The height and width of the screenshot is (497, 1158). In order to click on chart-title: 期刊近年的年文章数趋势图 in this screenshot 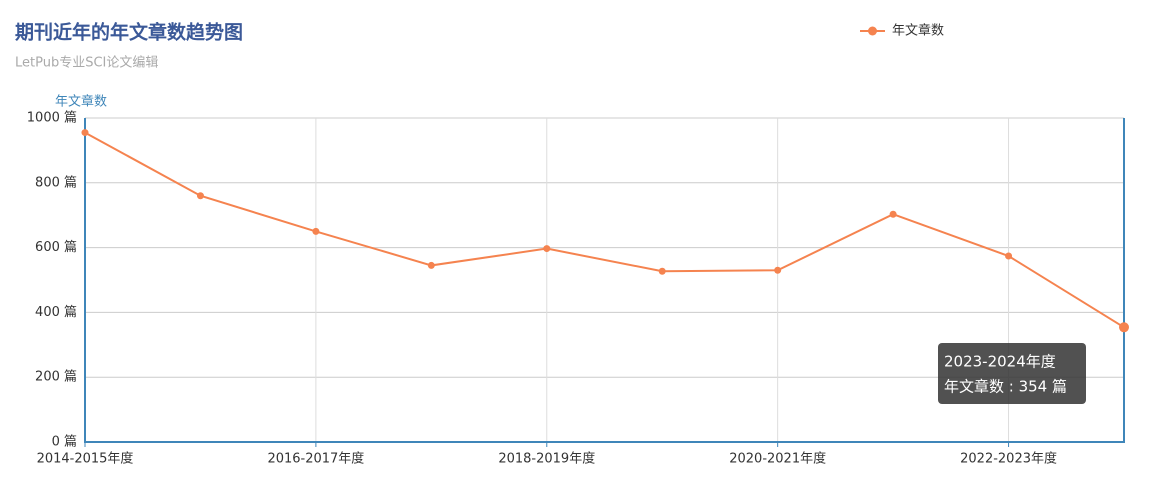, I will do `click(129, 32)`.